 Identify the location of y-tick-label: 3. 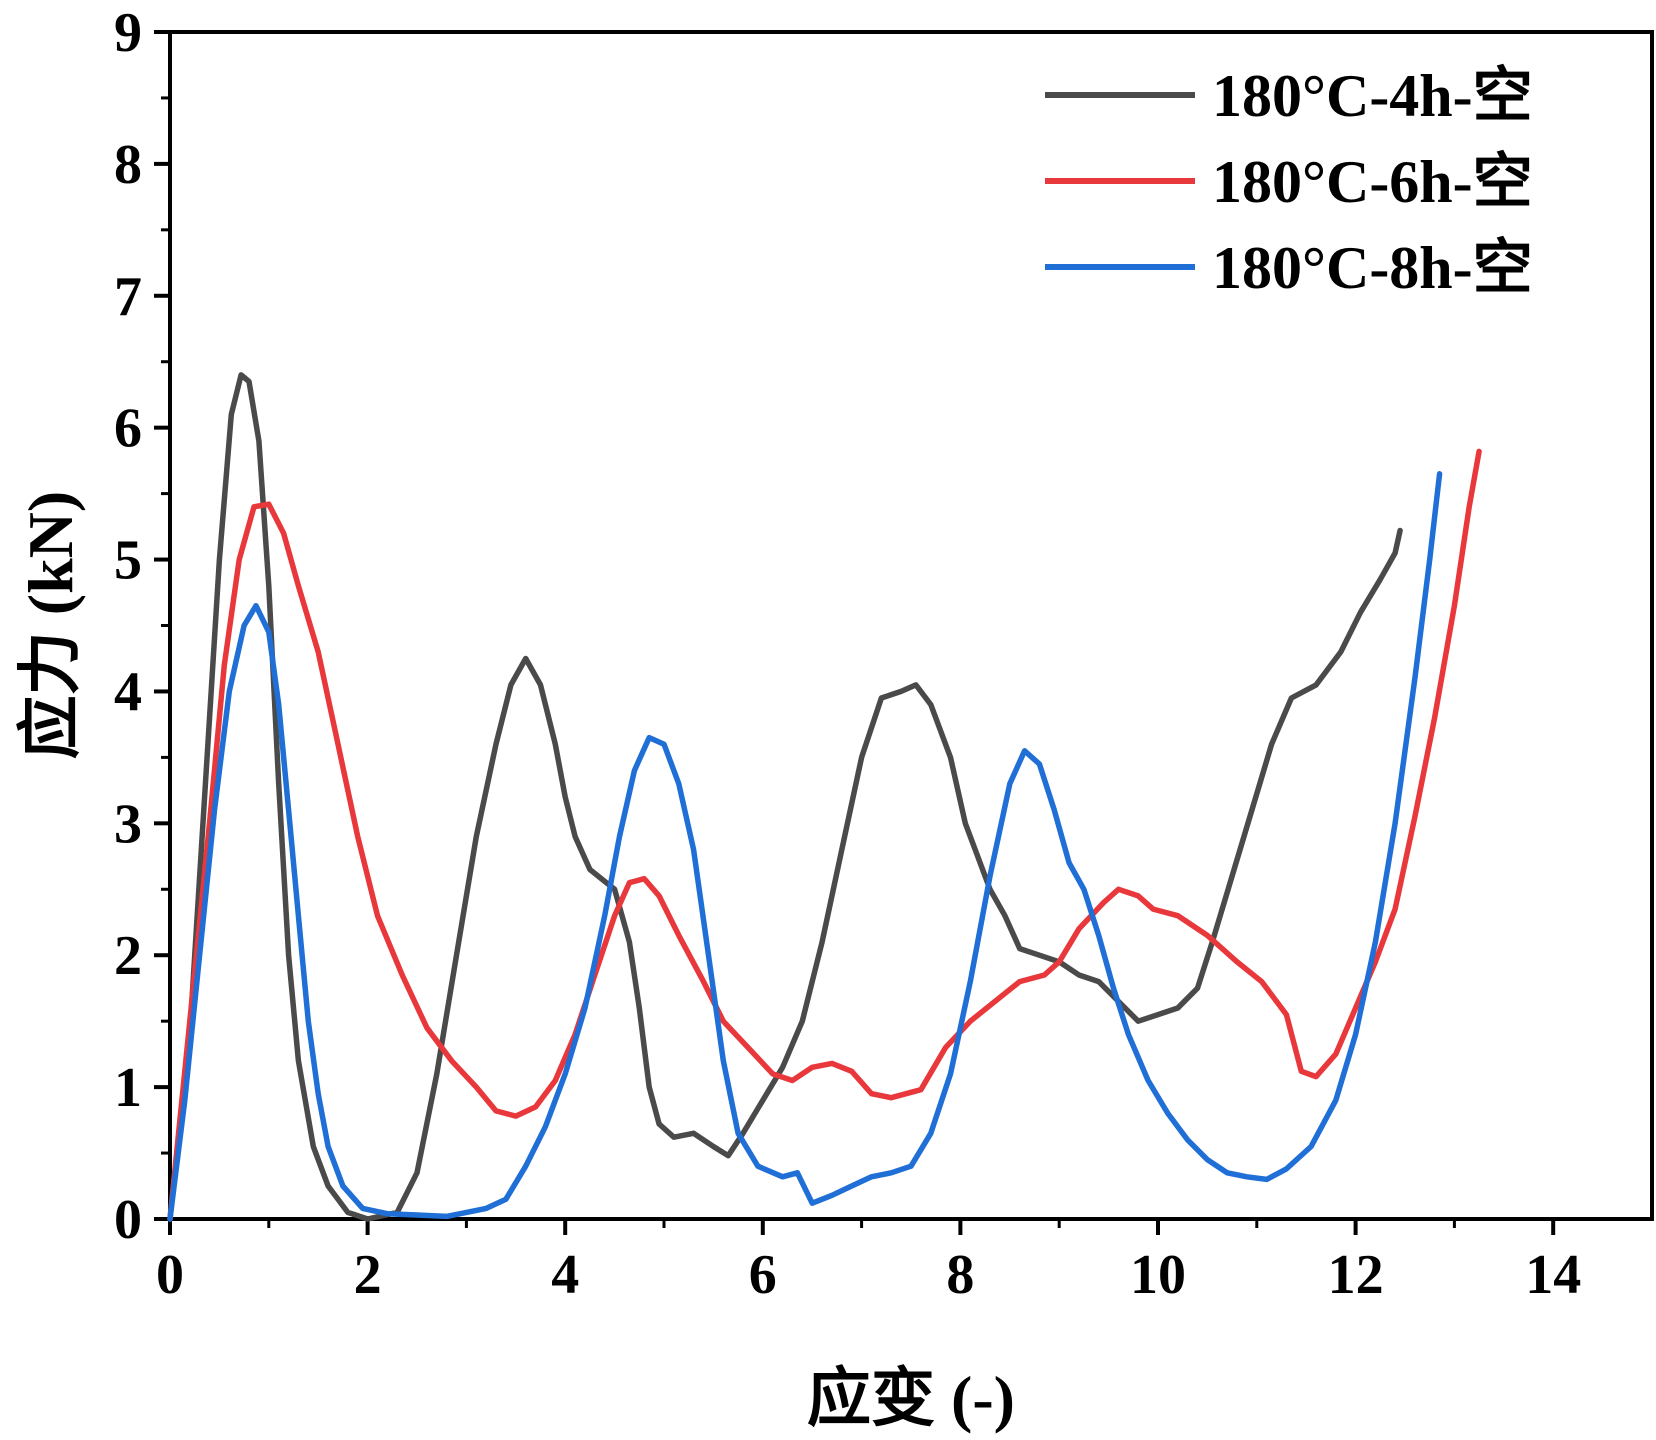
(128, 824).